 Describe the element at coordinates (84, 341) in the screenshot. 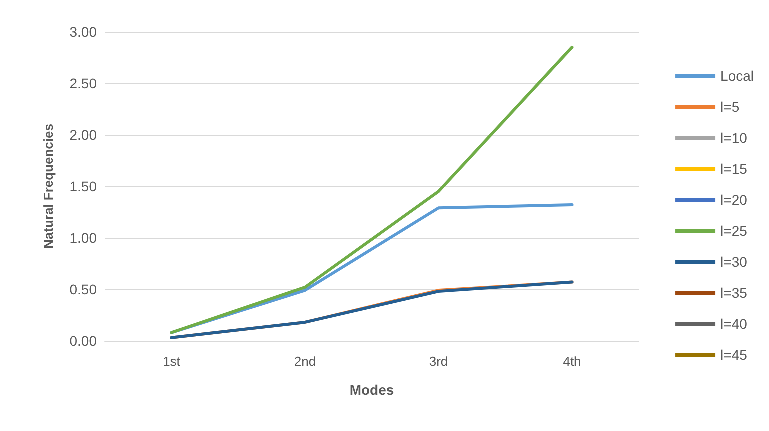

I see `y-tick-label: 0.00` at that location.